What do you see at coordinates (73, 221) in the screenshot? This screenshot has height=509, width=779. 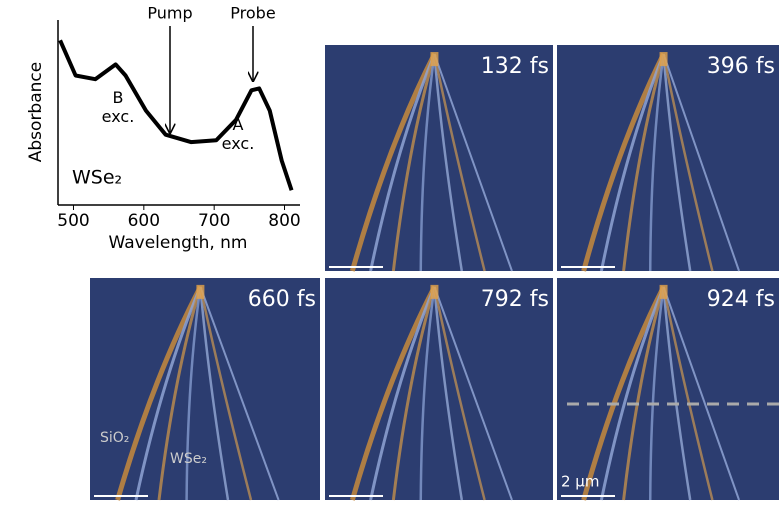 I see `x-tick-label: 500` at bounding box center [73, 221].